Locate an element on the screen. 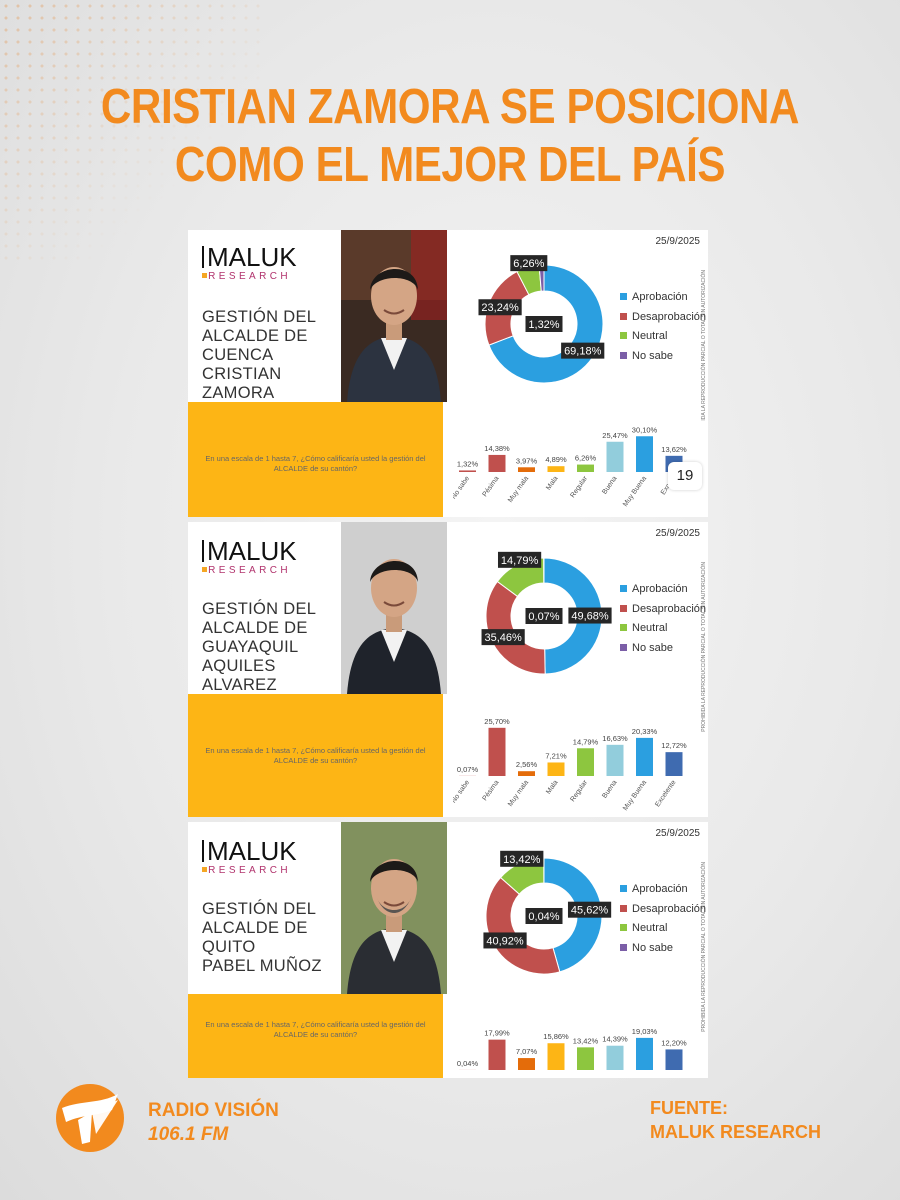  legend-item: Neutral is located at coordinates (643, 336).